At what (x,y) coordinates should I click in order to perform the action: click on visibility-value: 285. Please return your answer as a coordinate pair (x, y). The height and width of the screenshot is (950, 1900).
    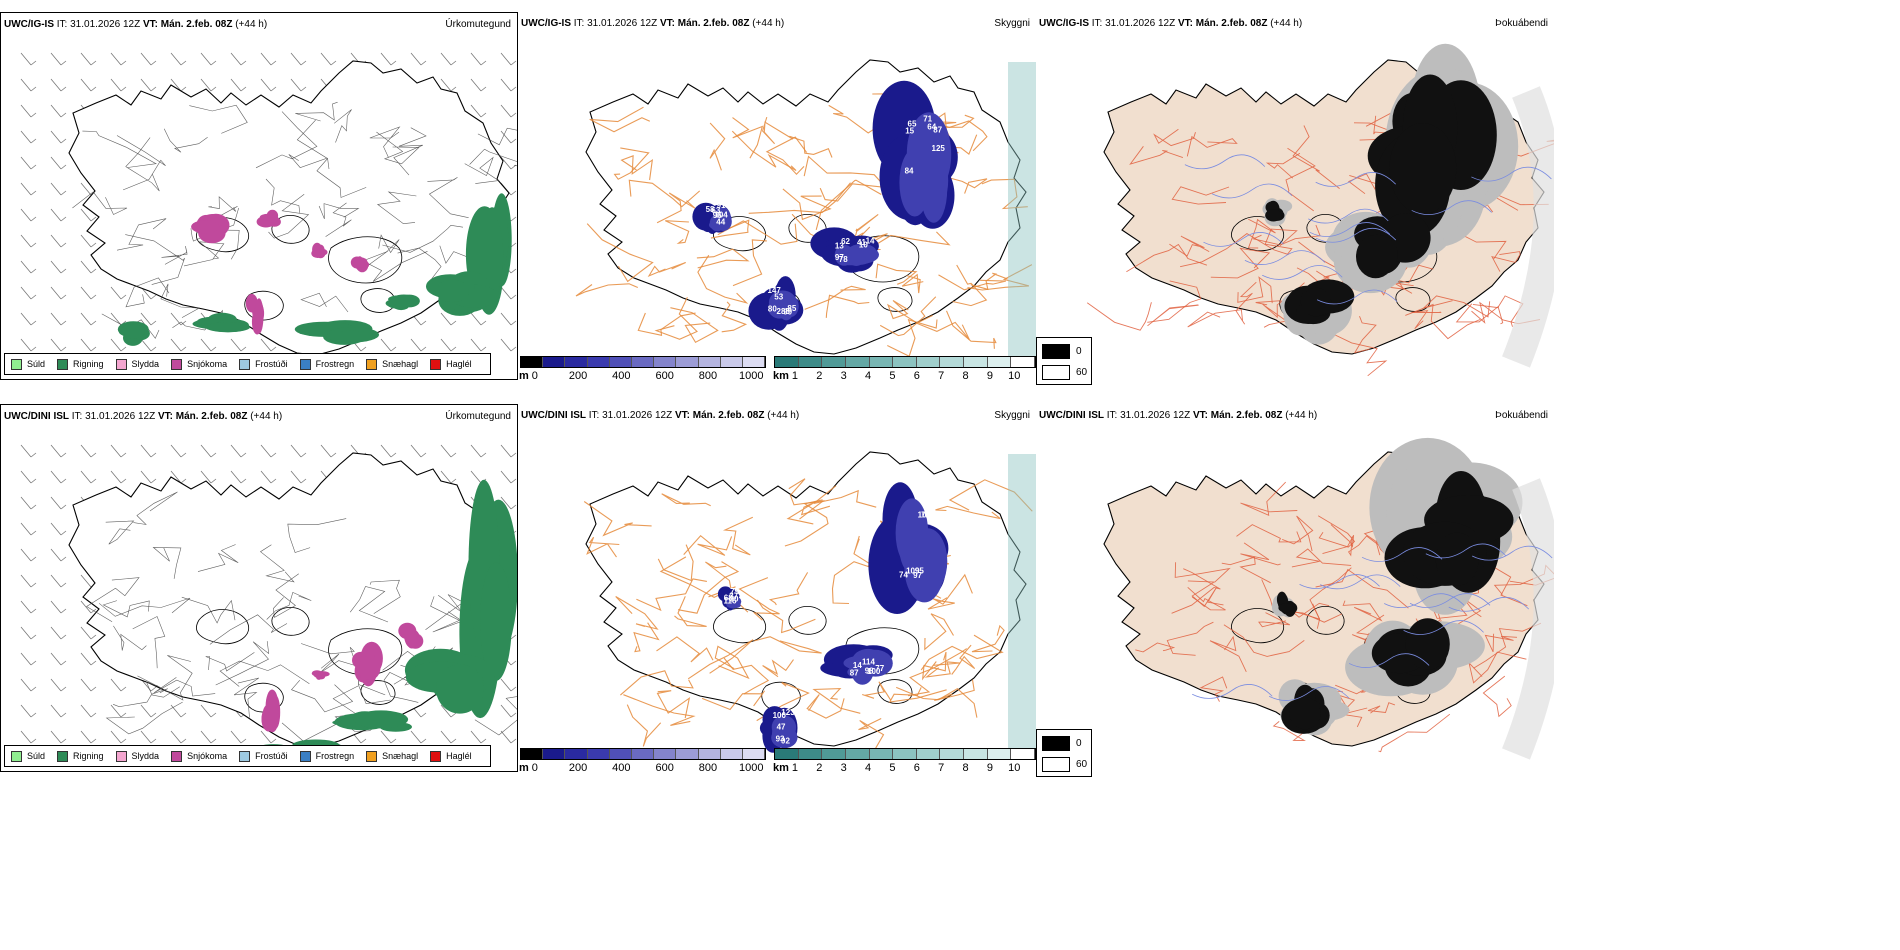
    Looking at the image, I should click on (784, 311).